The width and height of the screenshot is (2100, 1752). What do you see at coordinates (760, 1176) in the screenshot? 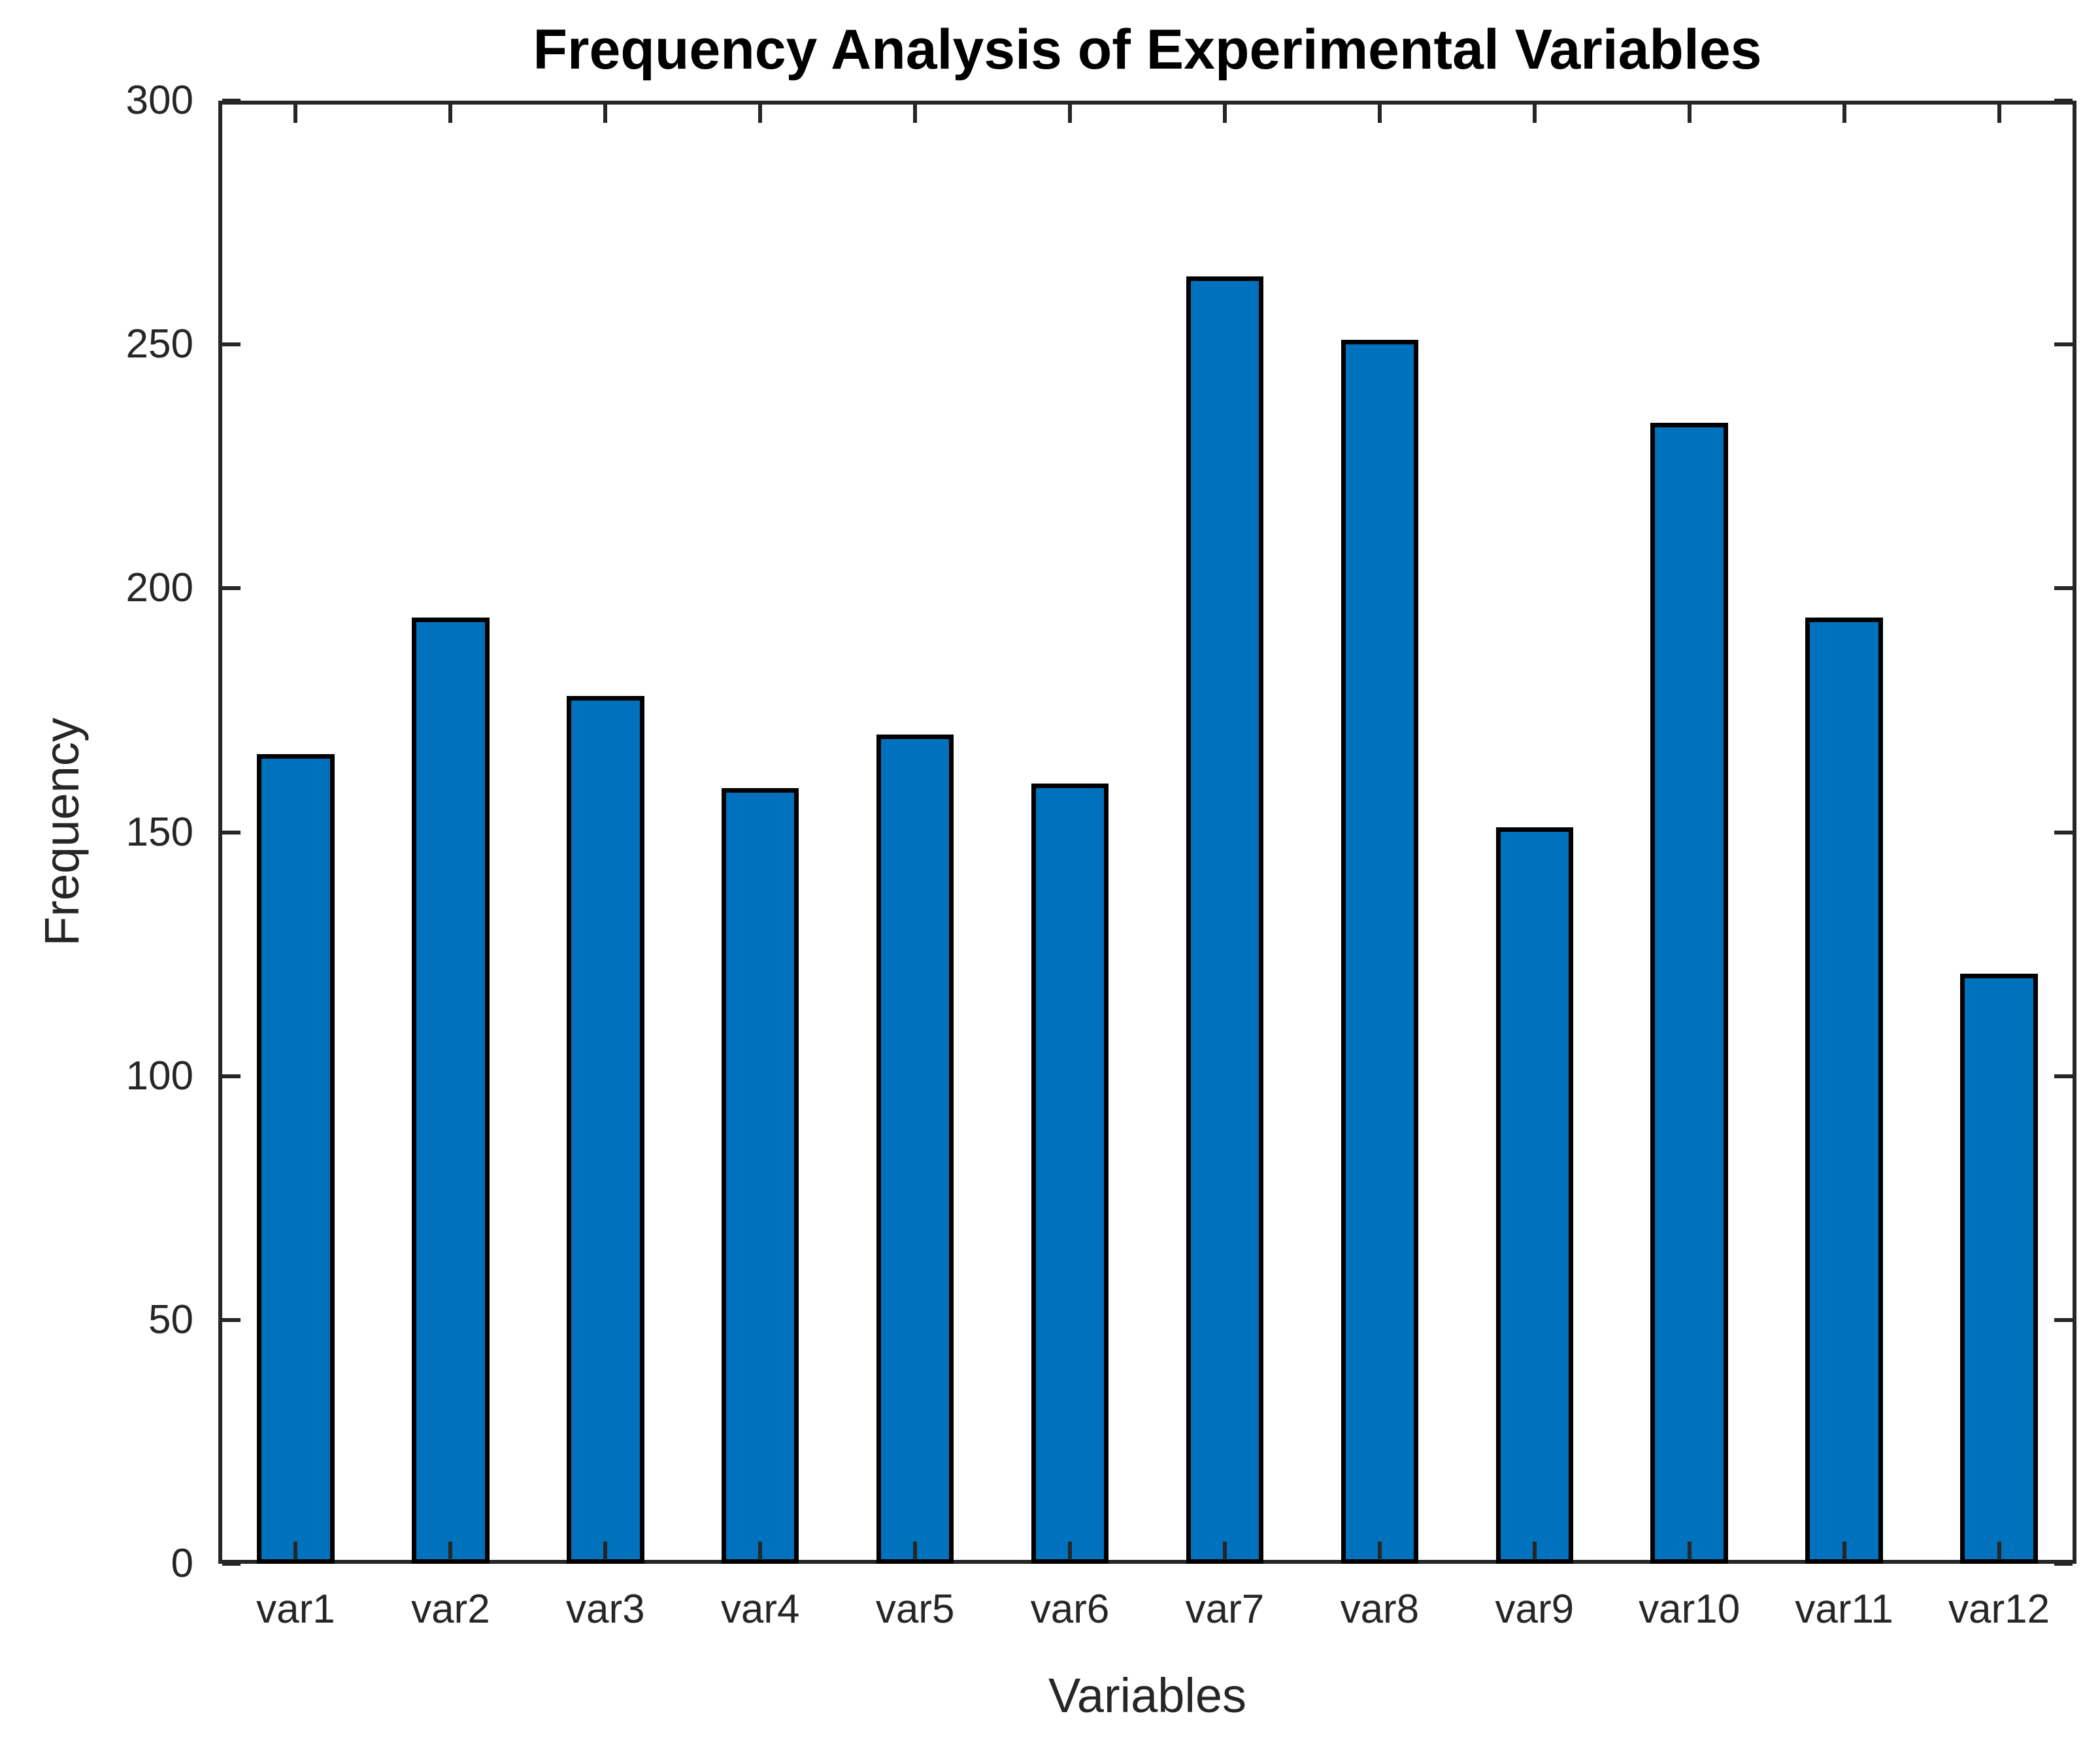
I see `bar-var4` at bounding box center [760, 1176].